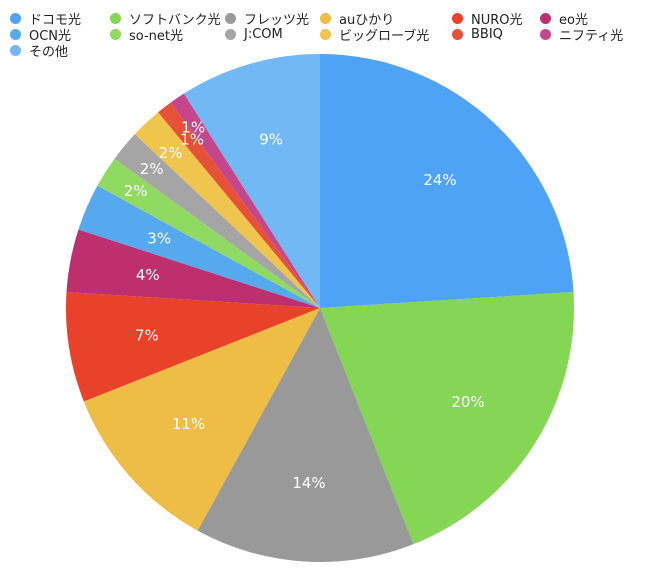  I want to click on legend-item-6: eo光, so click(564, 18).